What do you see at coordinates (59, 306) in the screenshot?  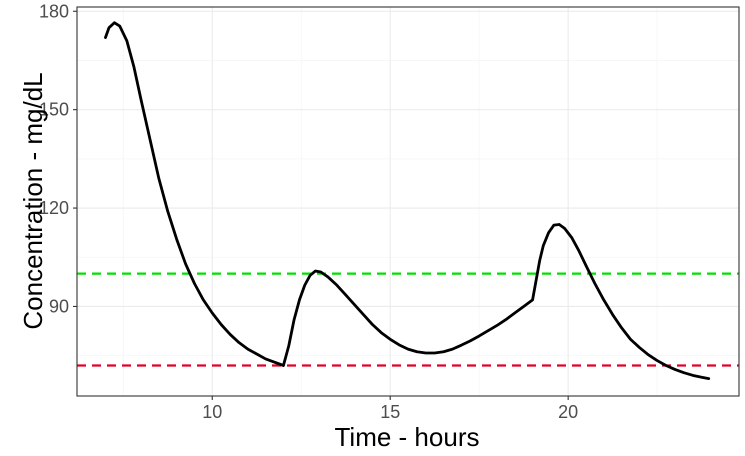 I see `y-tick-label: 90` at bounding box center [59, 306].